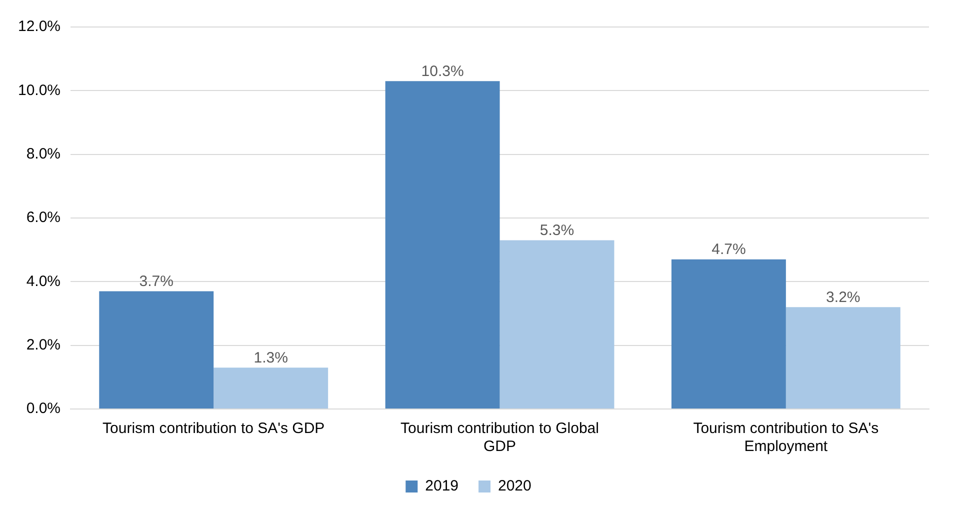  What do you see at coordinates (729, 249) in the screenshot?
I see `data-label: 4.7%` at bounding box center [729, 249].